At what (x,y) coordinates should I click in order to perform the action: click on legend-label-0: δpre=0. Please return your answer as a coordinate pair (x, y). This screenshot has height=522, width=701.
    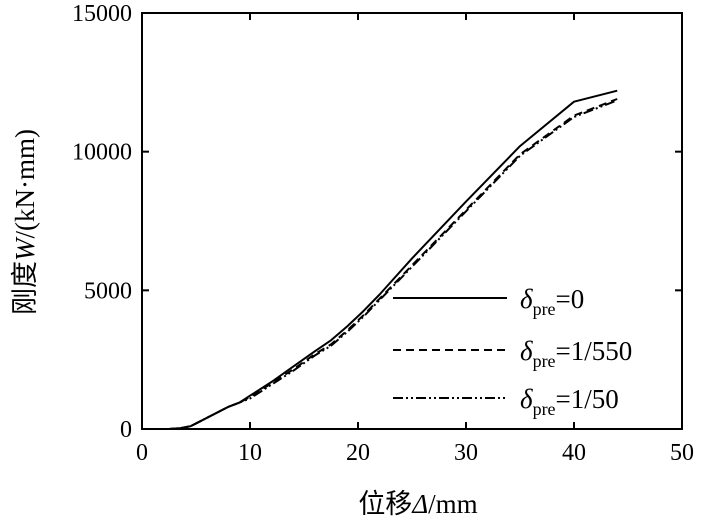
    Looking at the image, I should click on (552, 301).